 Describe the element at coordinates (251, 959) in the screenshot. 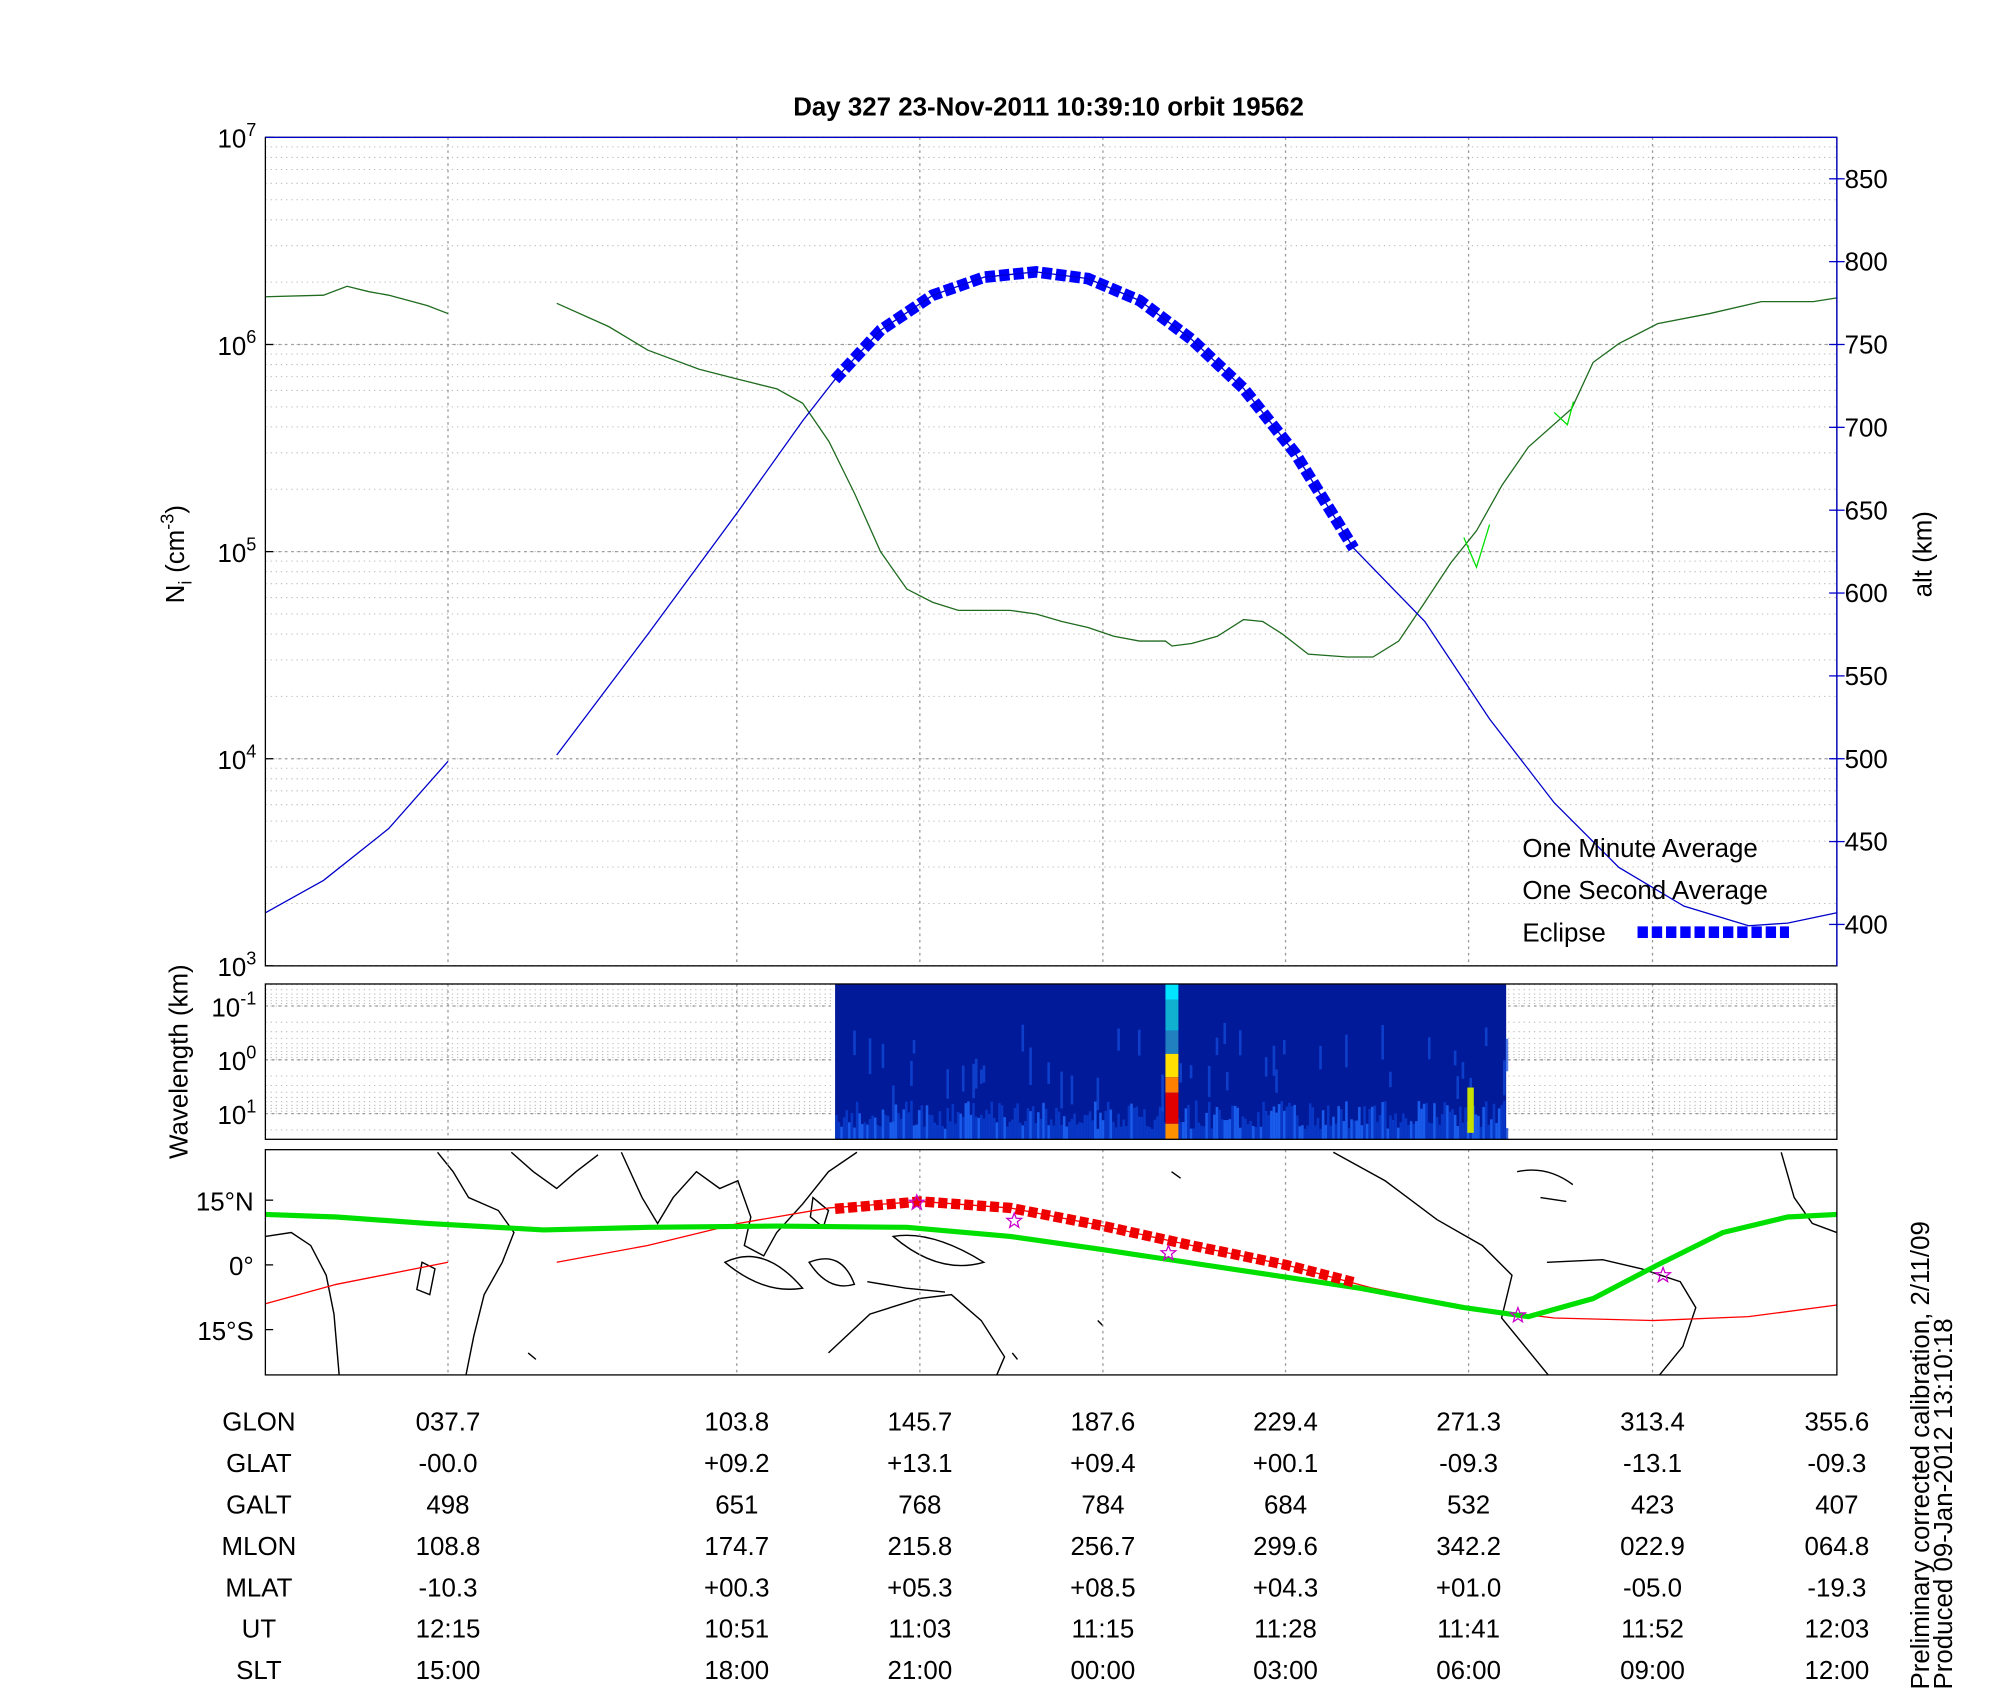

I see `tick-exponent: 3` at that location.